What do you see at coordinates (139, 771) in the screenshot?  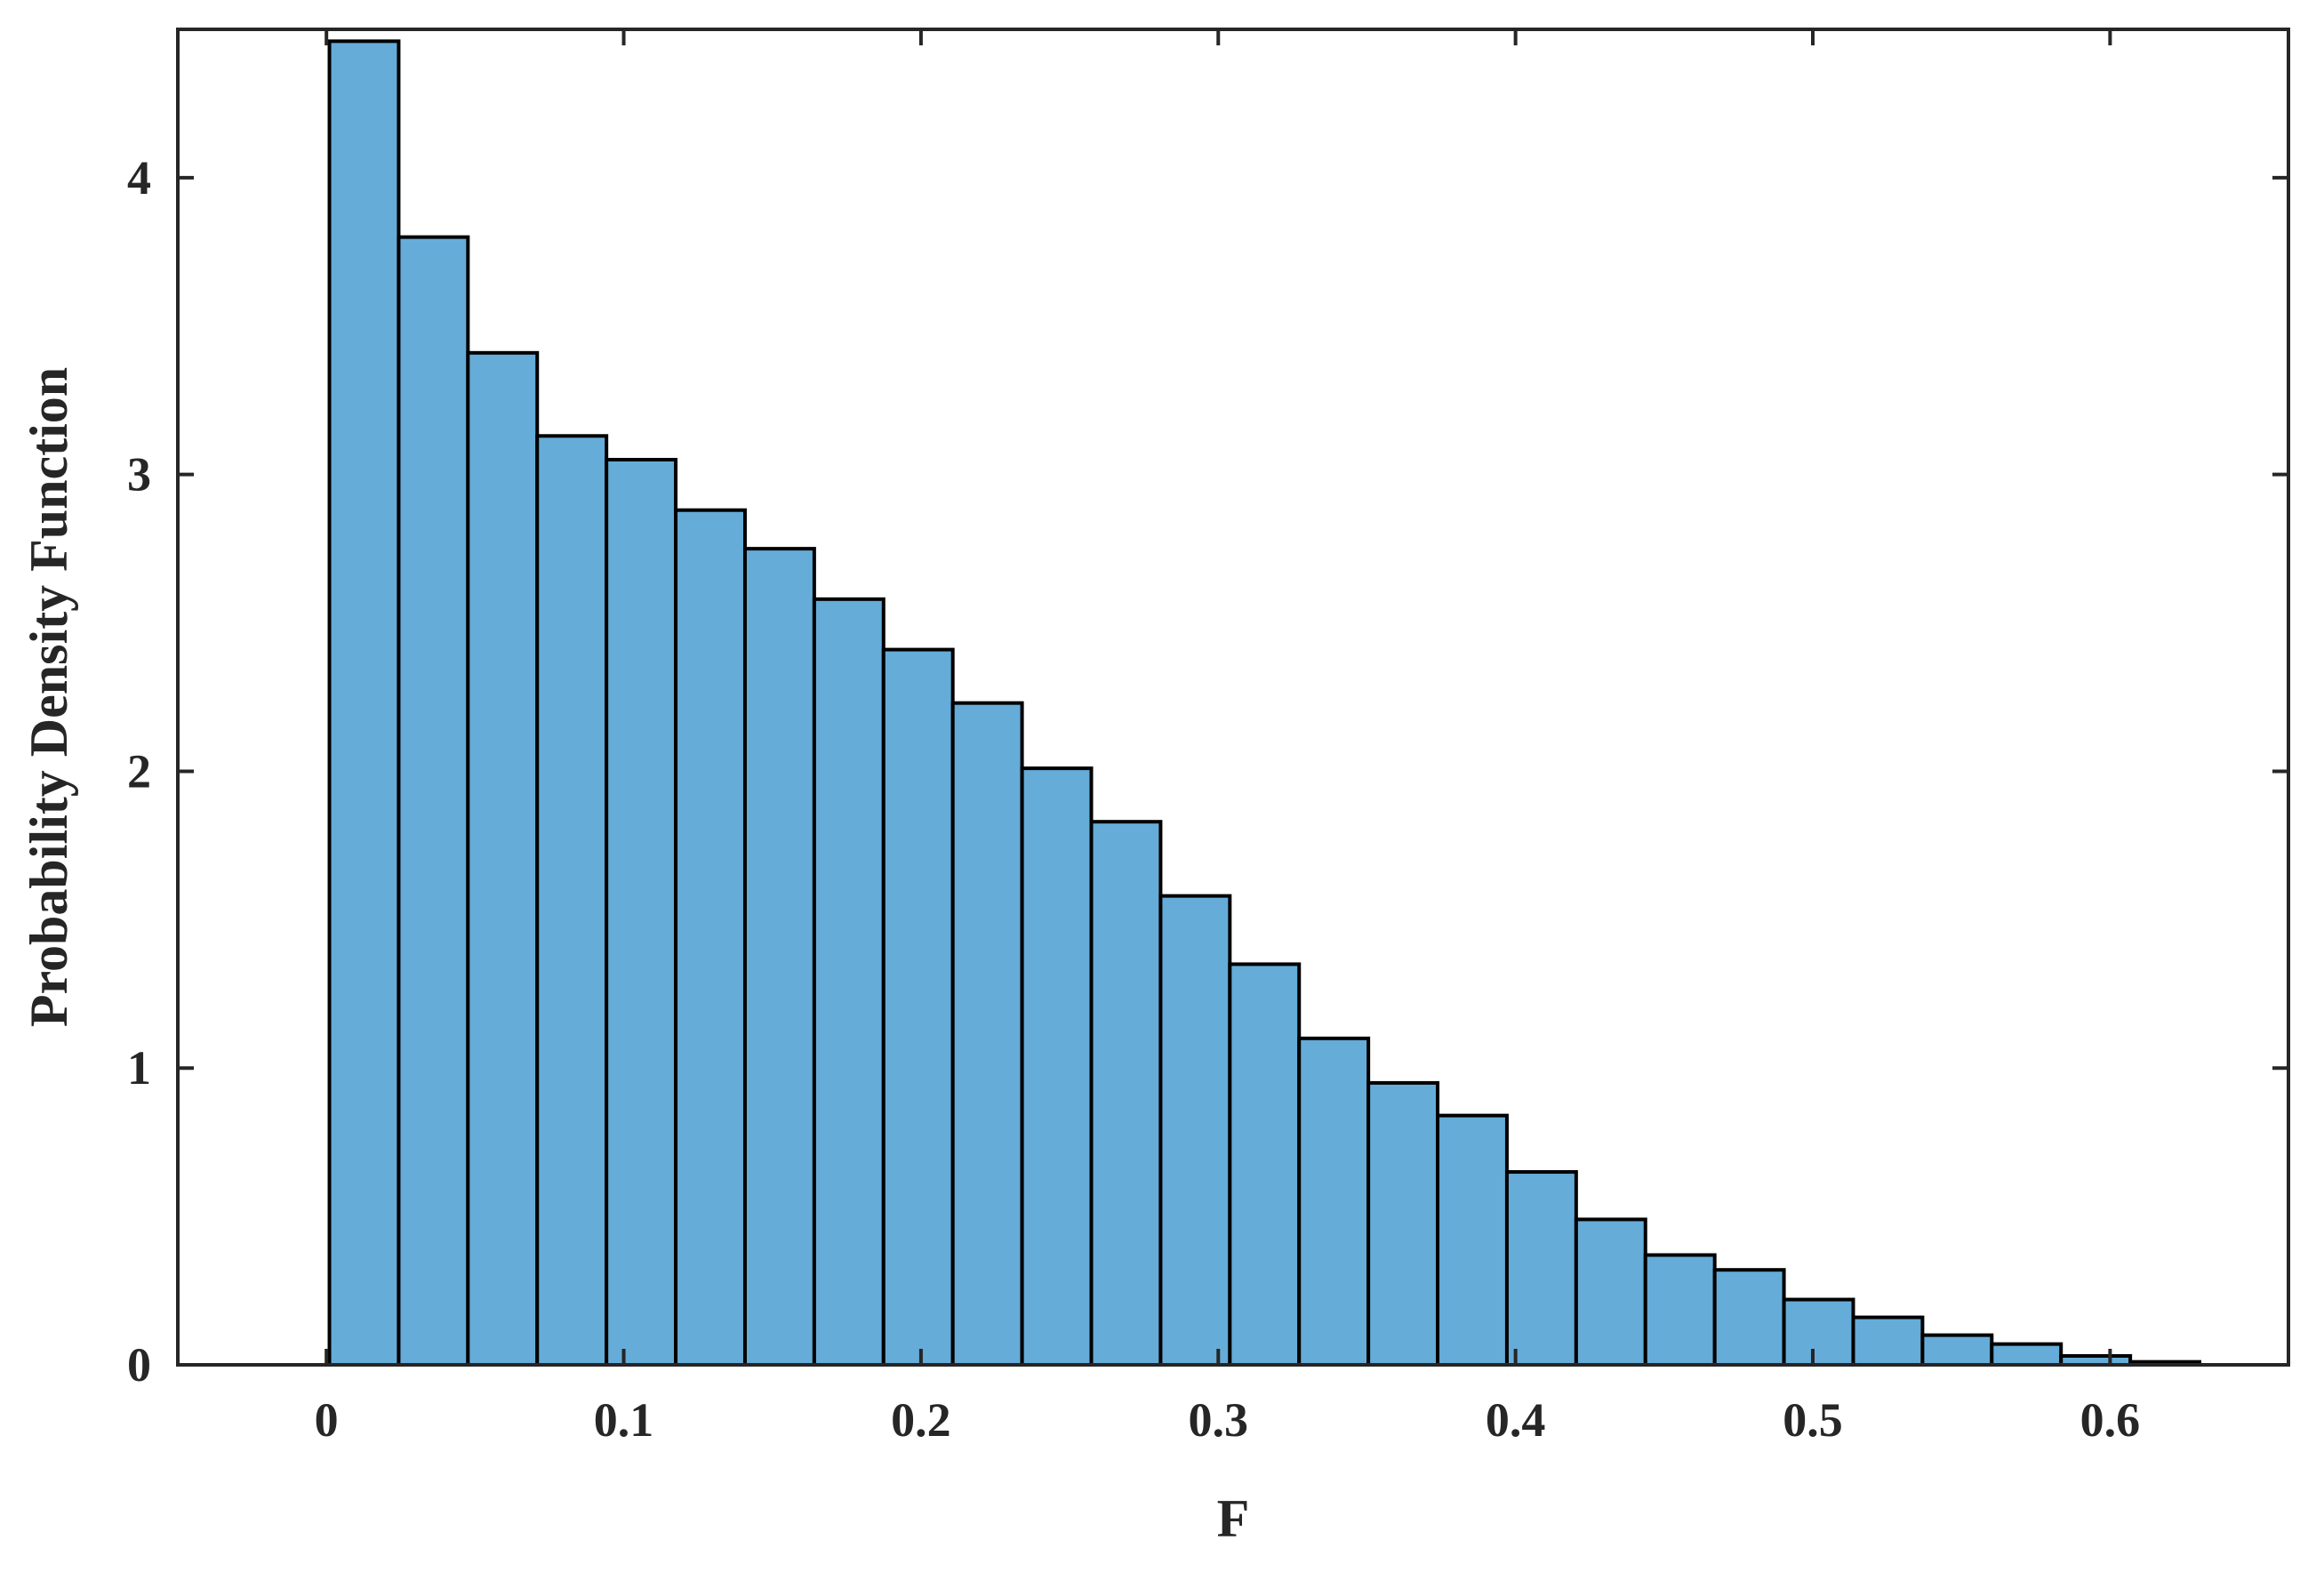 I see `y-tick-label: 2` at bounding box center [139, 771].